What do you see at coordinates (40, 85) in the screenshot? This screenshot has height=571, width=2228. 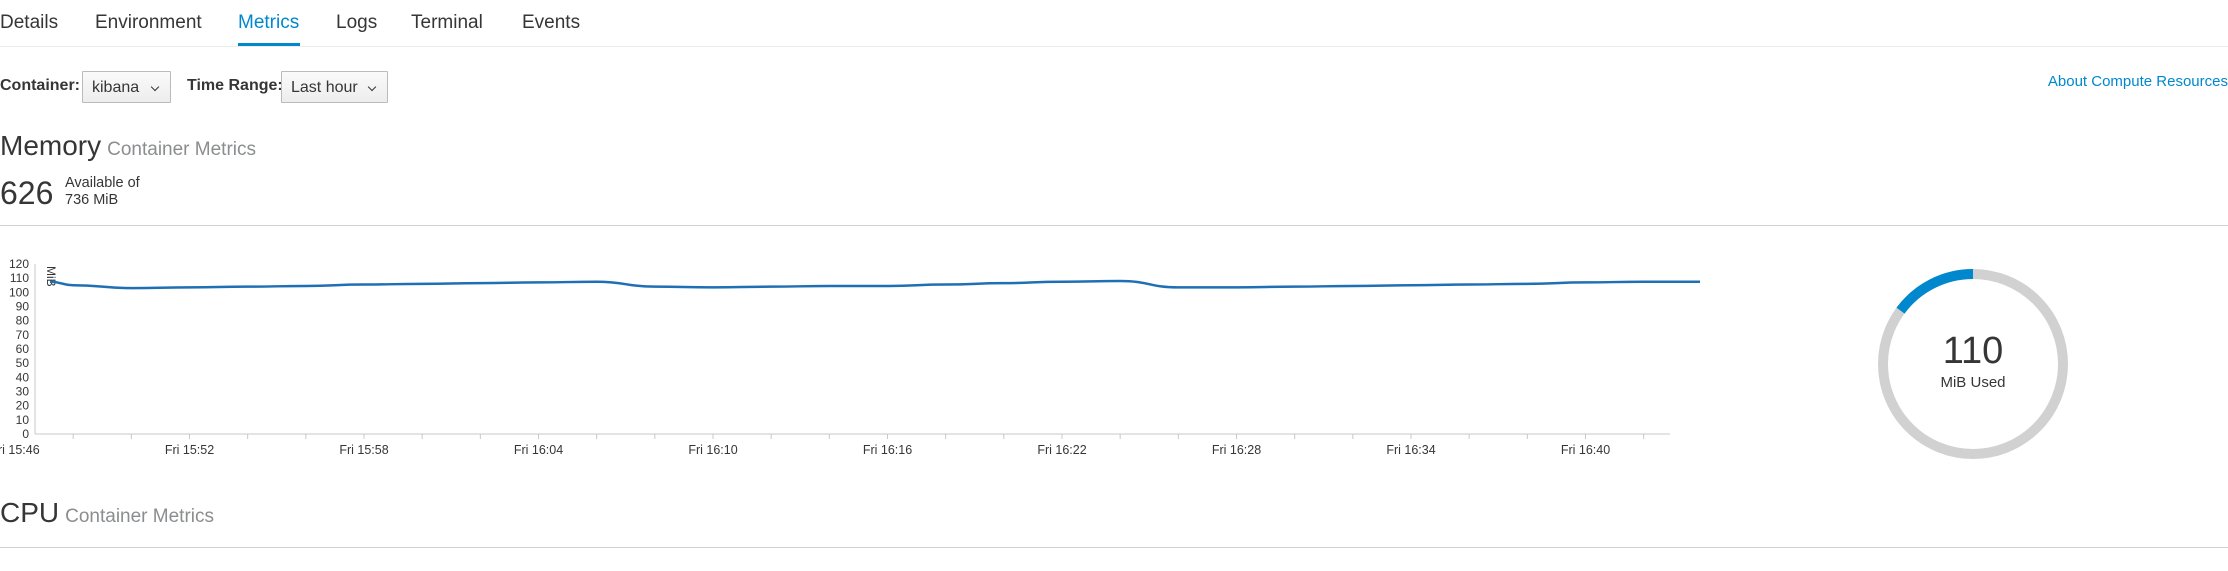 I see `container-label: Container:` at bounding box center [40, 85].